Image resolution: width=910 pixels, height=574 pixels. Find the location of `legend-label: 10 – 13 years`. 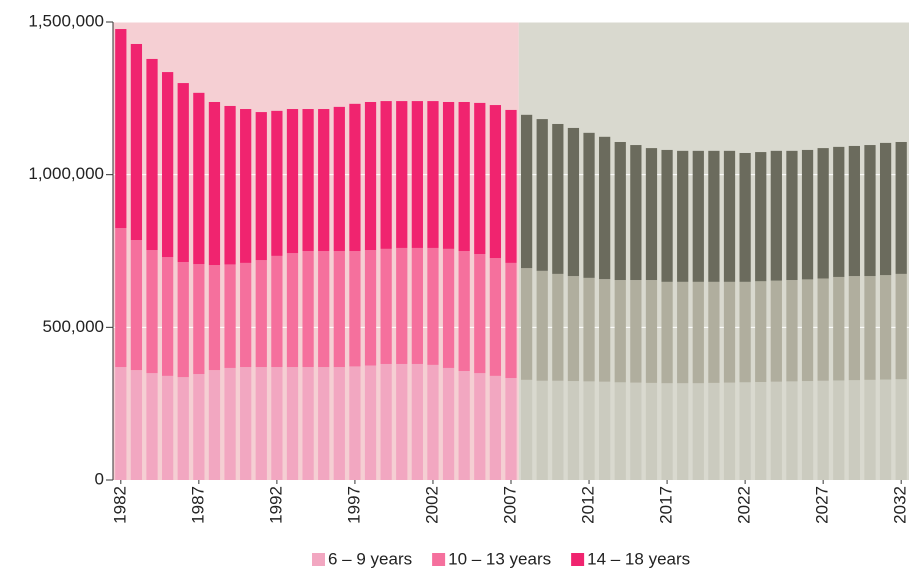

legend-label: 10 – 13 years is located at coordinates (499, 558).